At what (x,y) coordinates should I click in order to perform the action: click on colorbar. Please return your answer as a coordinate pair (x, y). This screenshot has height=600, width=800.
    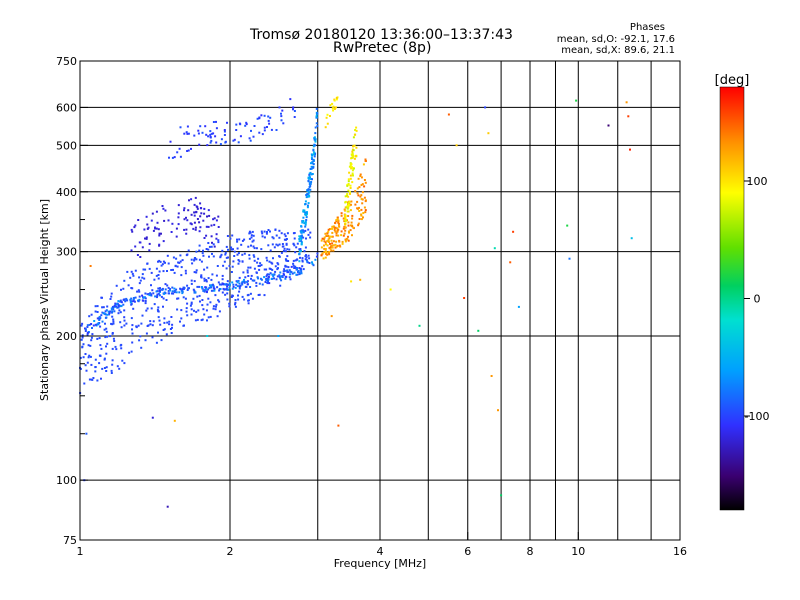
    Looking at the image, I should click on (732, 298).